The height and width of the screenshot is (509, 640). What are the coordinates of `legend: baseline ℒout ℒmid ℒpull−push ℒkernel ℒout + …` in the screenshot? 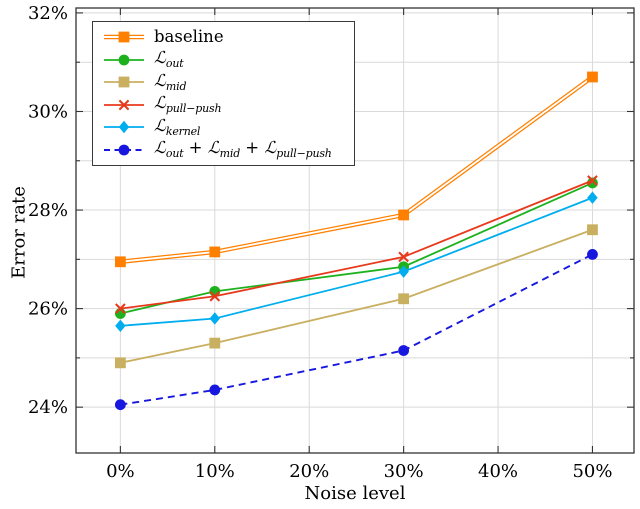 It's located at (223, 93).